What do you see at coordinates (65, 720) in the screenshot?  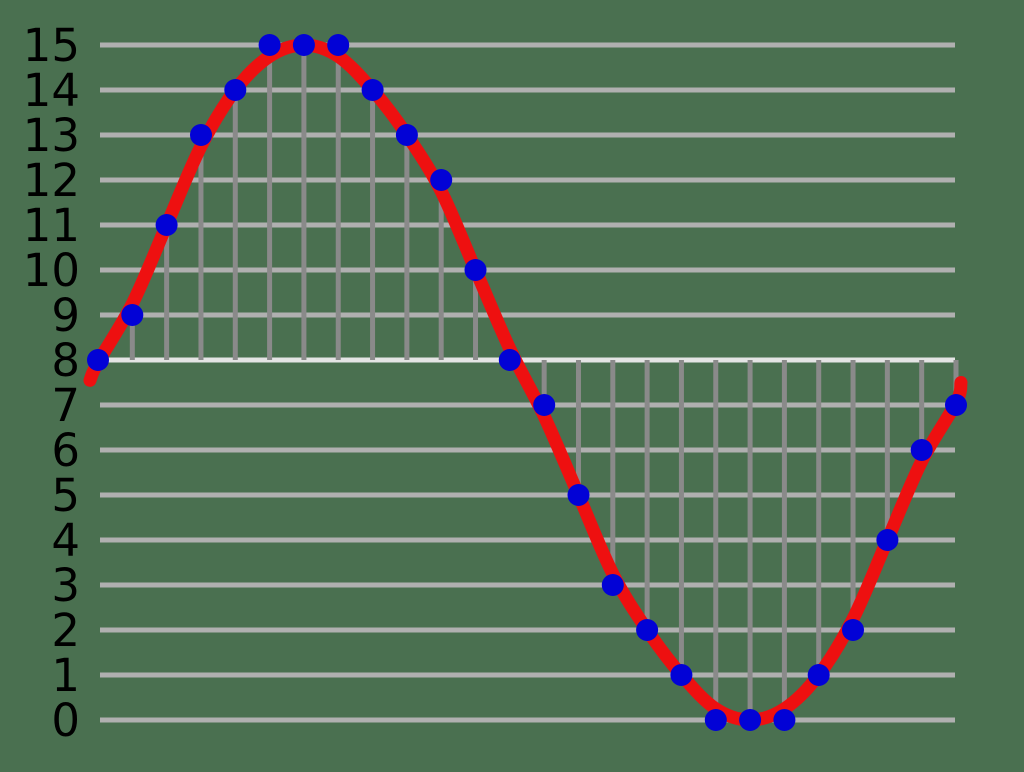 I see `y-tick-label-0: 0` at bounding box center [65, 720].